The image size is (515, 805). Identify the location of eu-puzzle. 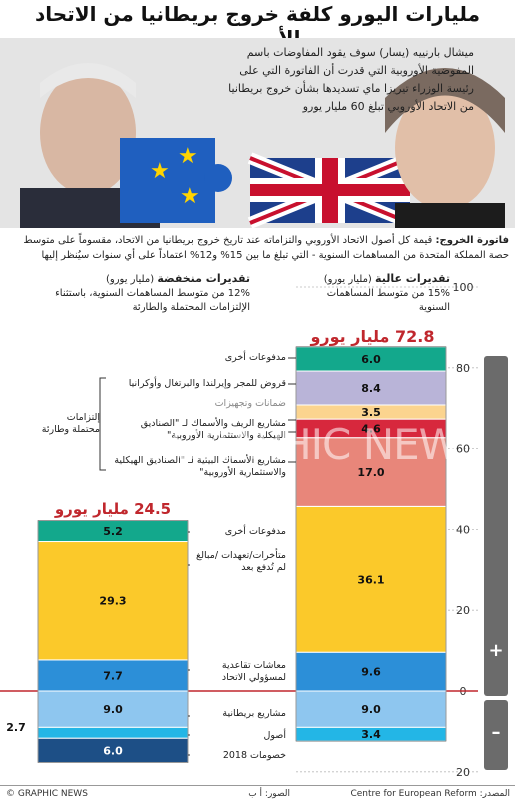
(167, 180).